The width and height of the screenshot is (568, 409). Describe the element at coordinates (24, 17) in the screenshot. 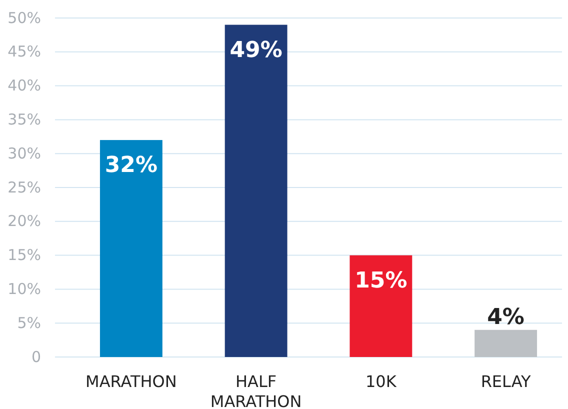

I see `y-tick-label: 50%` at that location.